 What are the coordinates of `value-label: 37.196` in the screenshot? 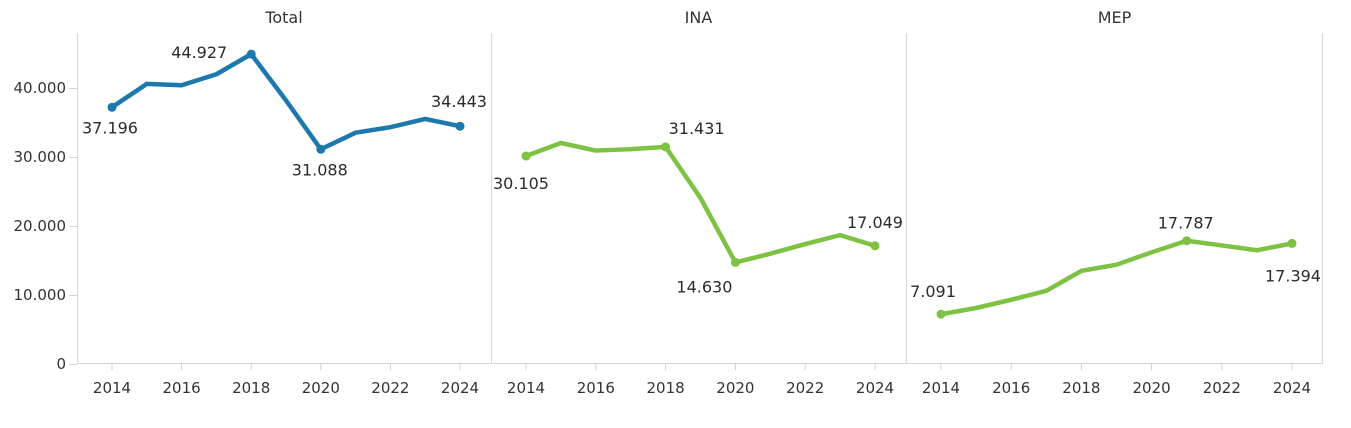 It's located at (110, 127).